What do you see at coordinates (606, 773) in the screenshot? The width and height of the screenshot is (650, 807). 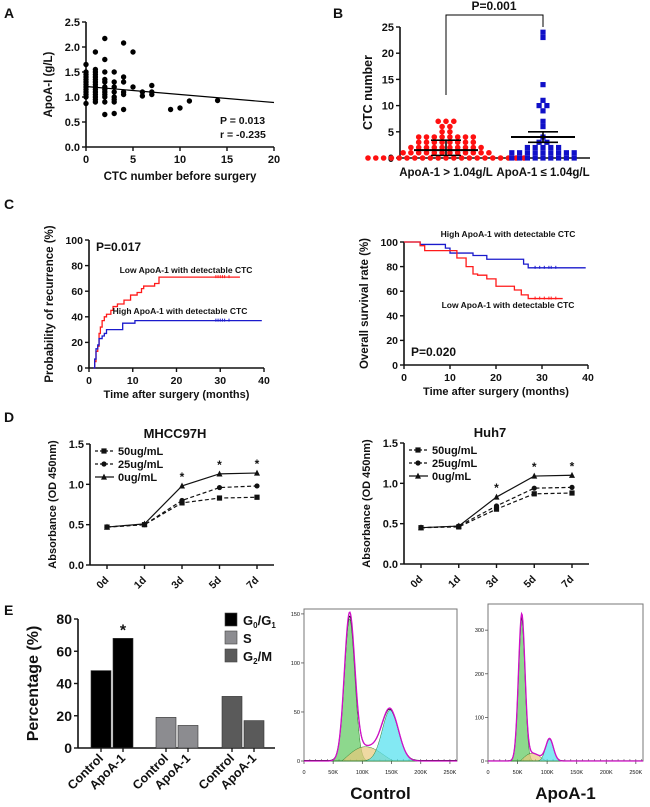 I see `x-tick-label: 200K` at bounding box center [606, 773].